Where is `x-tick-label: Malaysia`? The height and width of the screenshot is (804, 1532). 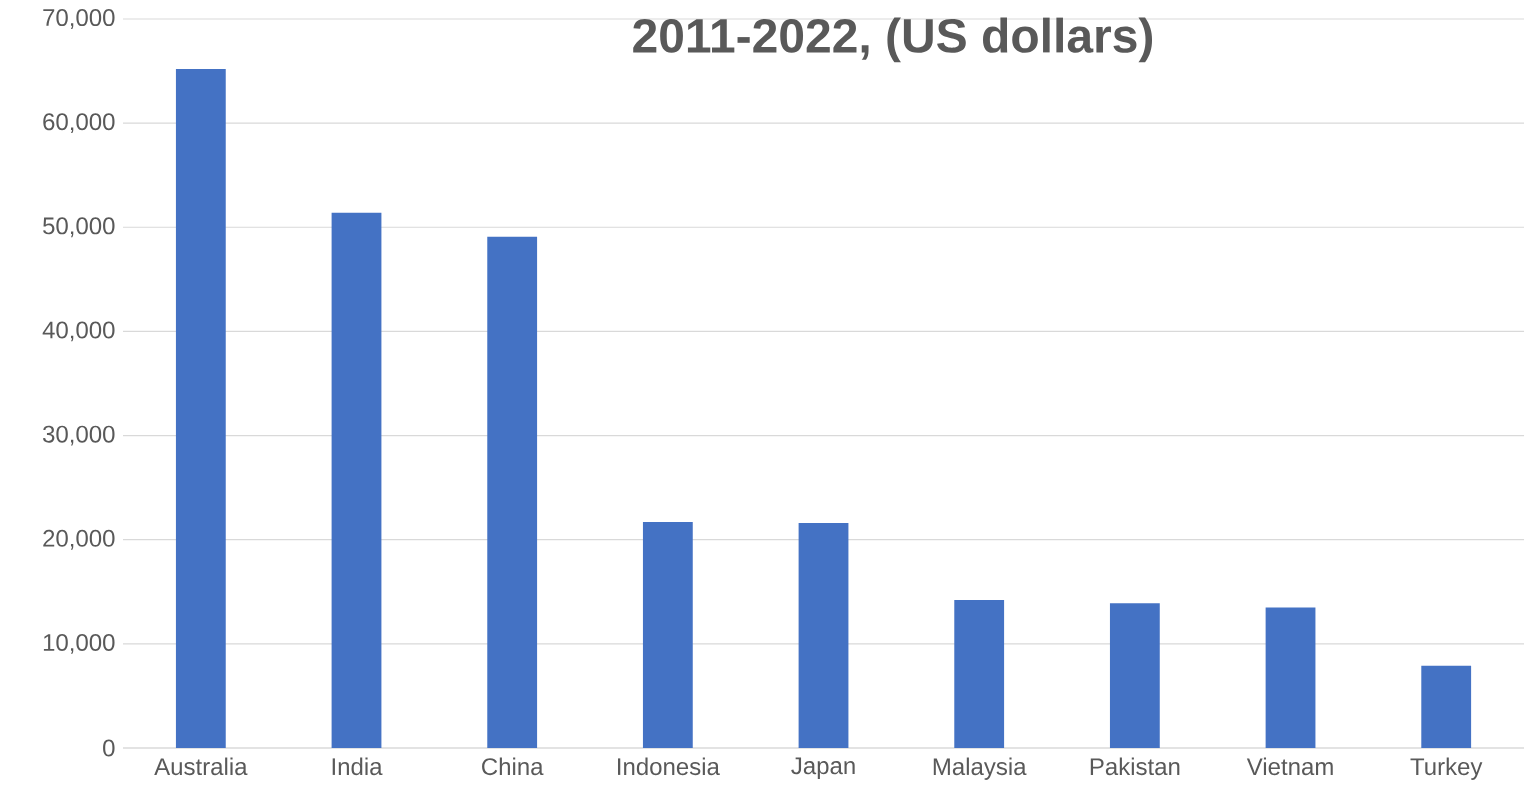
x-tick-label: Malaysia is located at coordinates (980, 768).